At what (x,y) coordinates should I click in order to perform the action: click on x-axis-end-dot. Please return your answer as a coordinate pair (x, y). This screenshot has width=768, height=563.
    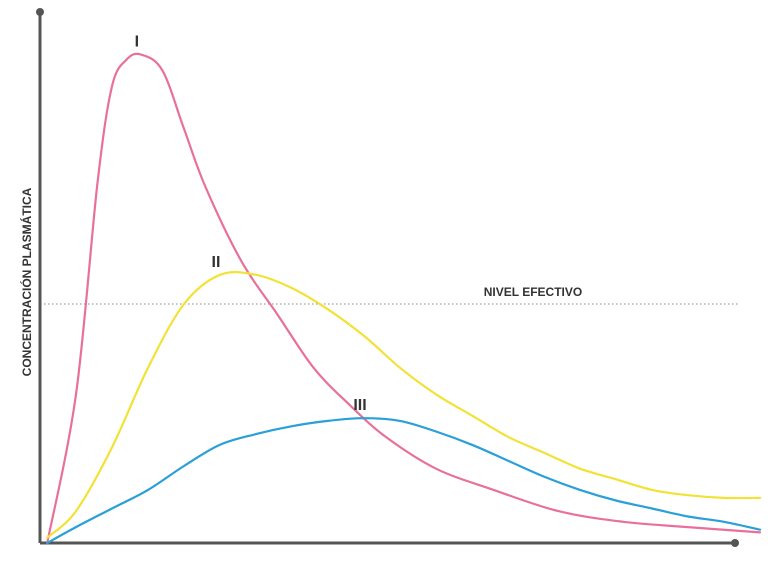
    Looking at the image, I should click on (735, 543).